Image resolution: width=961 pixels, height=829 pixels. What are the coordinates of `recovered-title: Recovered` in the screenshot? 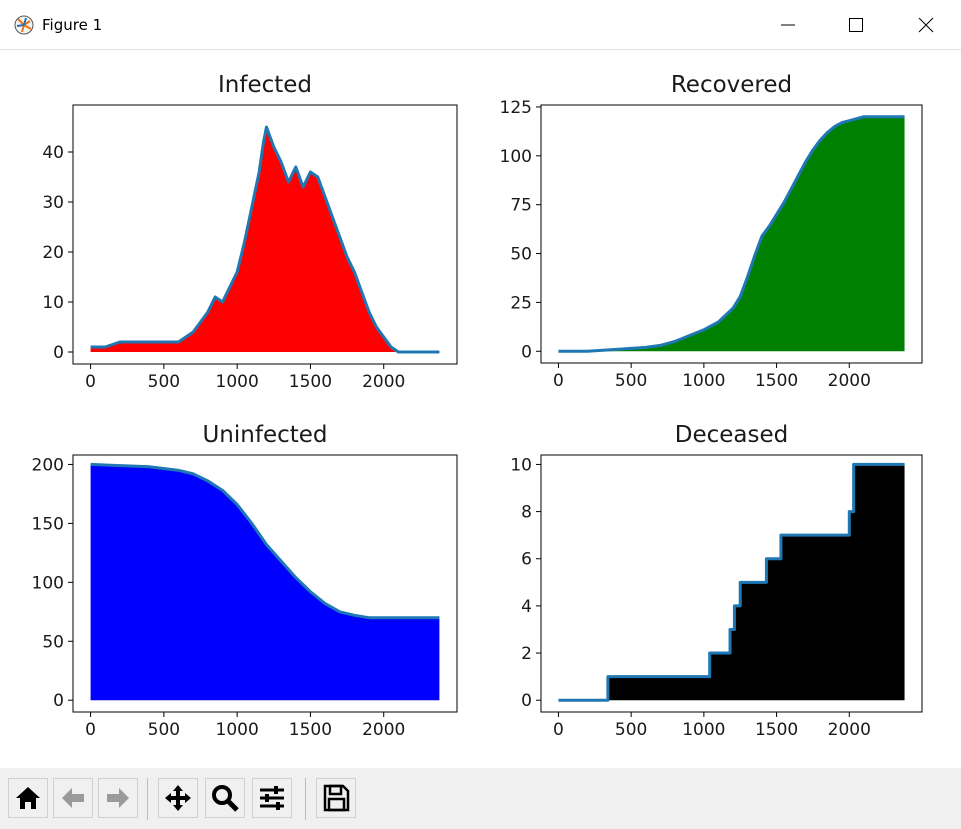 It's located at (731, 85).